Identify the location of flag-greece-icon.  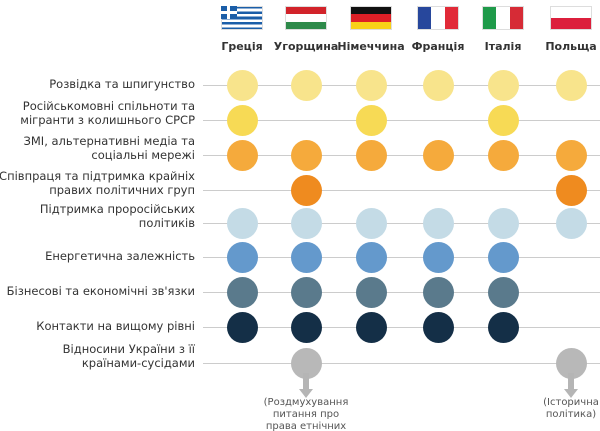
(242, 18).